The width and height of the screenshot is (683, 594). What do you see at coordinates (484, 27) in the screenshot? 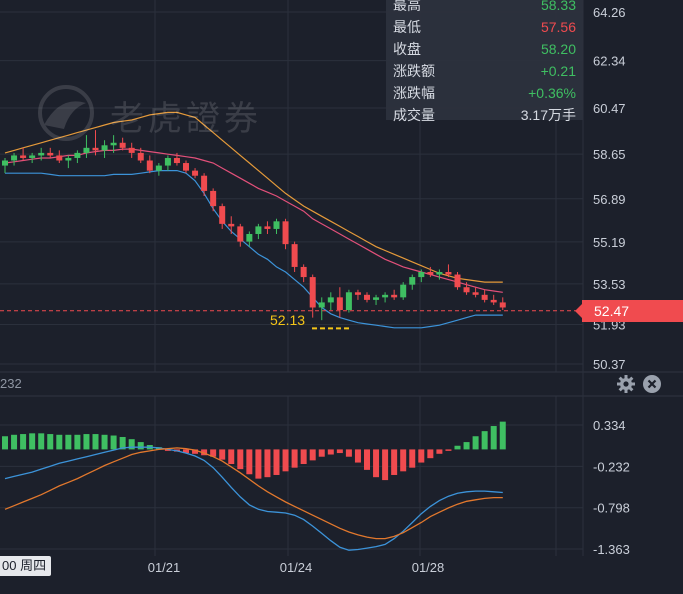
I see `info-row: 最低 57.56` at bounding box center [484, 27].